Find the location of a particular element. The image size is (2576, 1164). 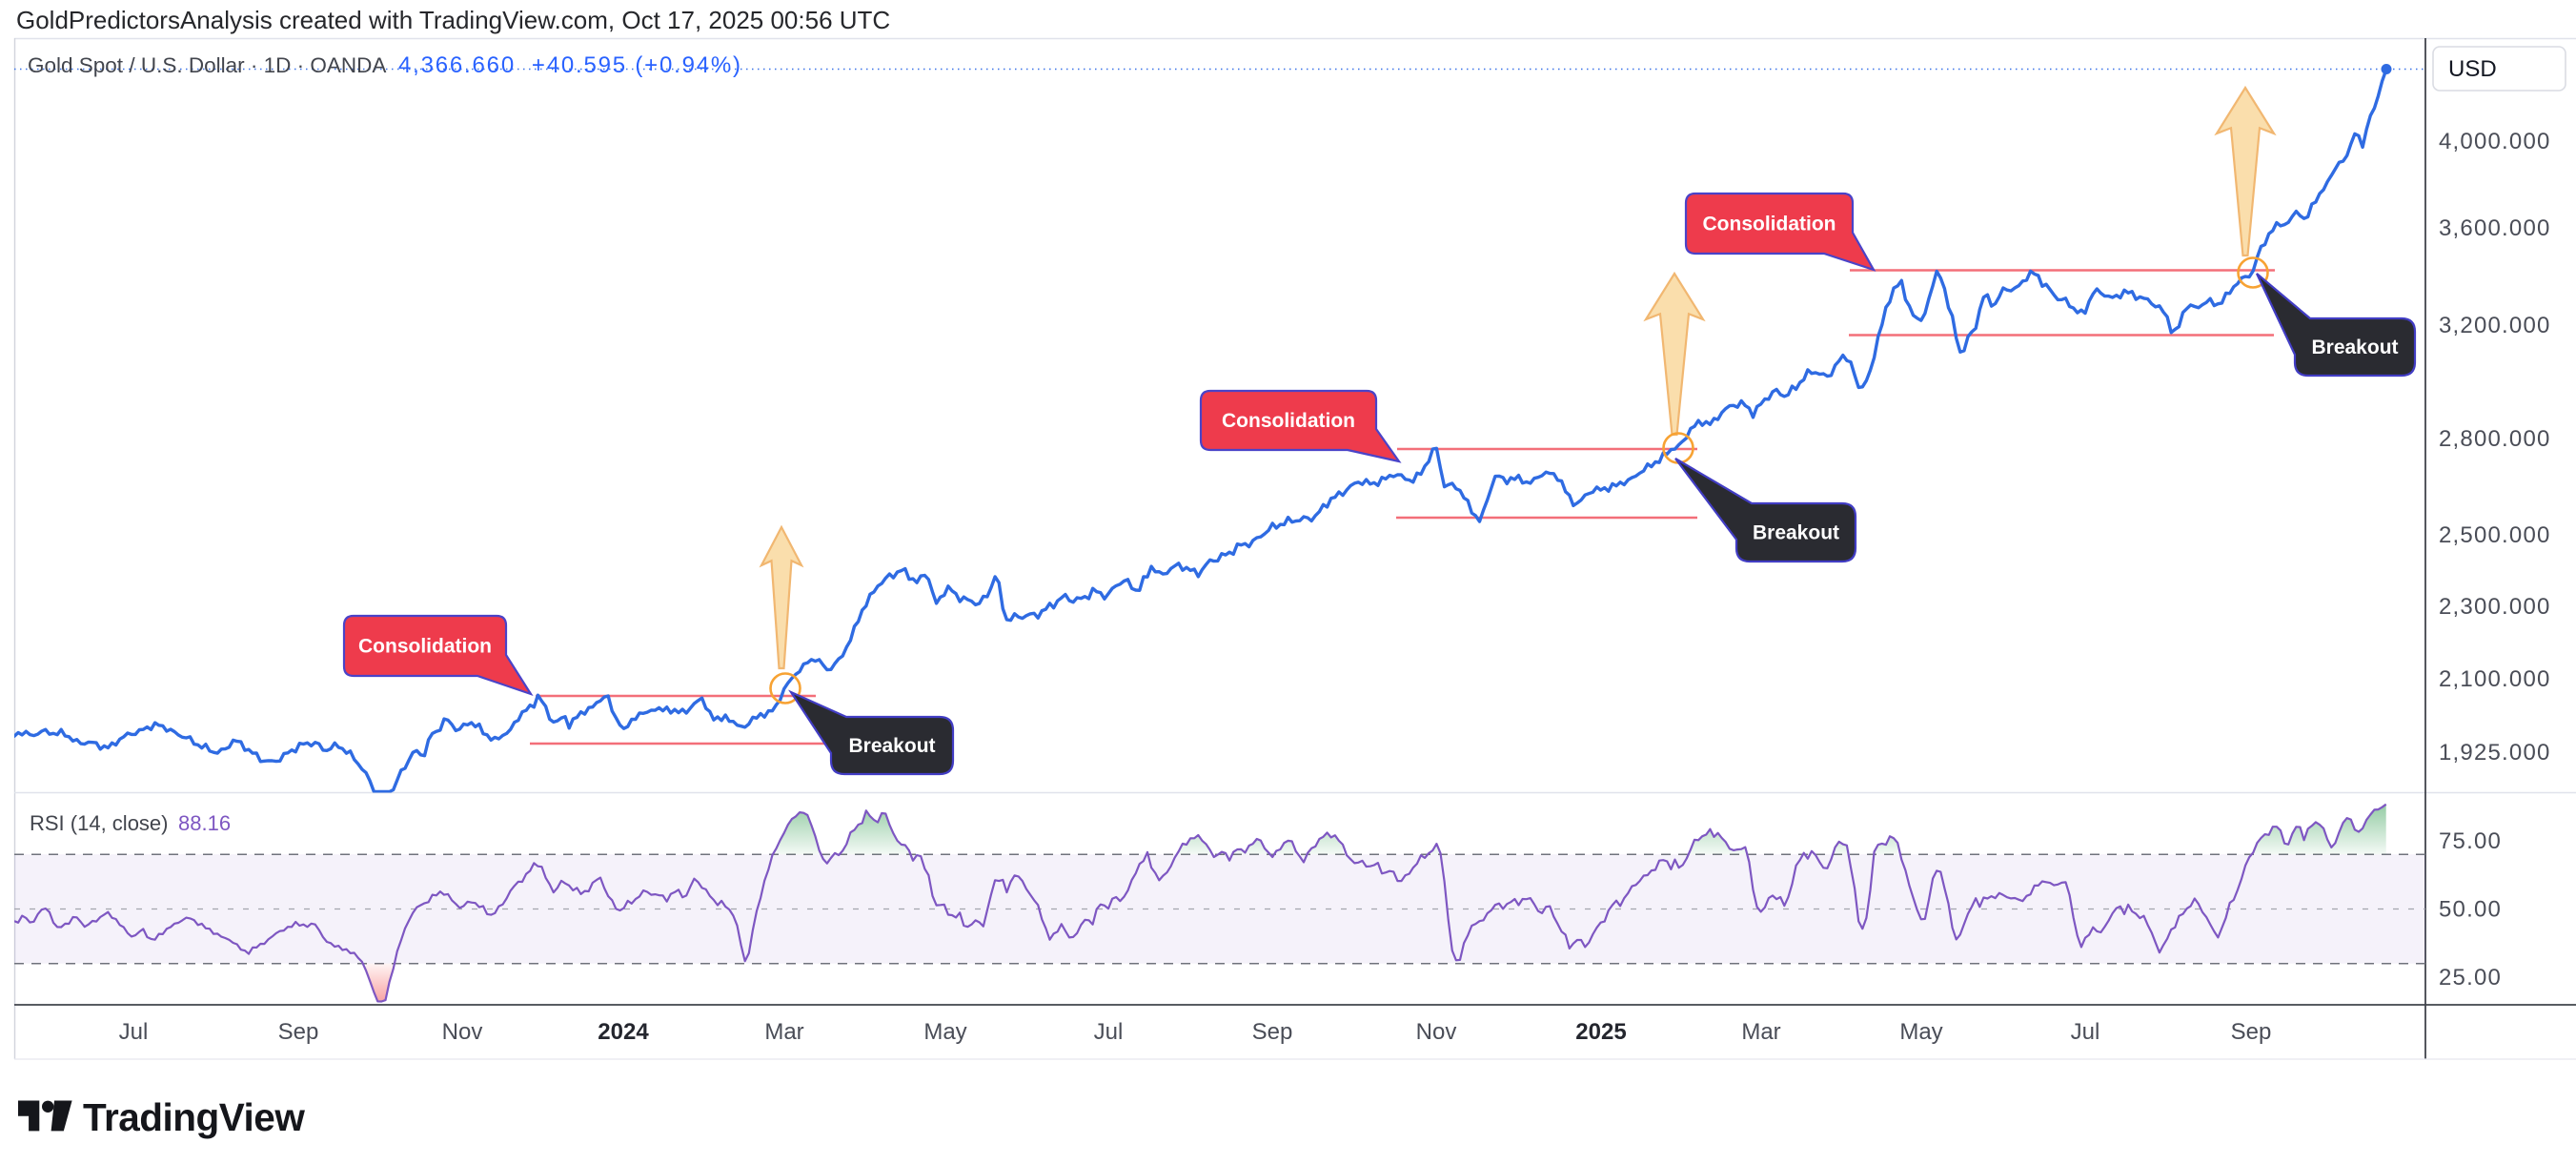

svg-text: 2,500.000 is located at coordinates (2495, 535).